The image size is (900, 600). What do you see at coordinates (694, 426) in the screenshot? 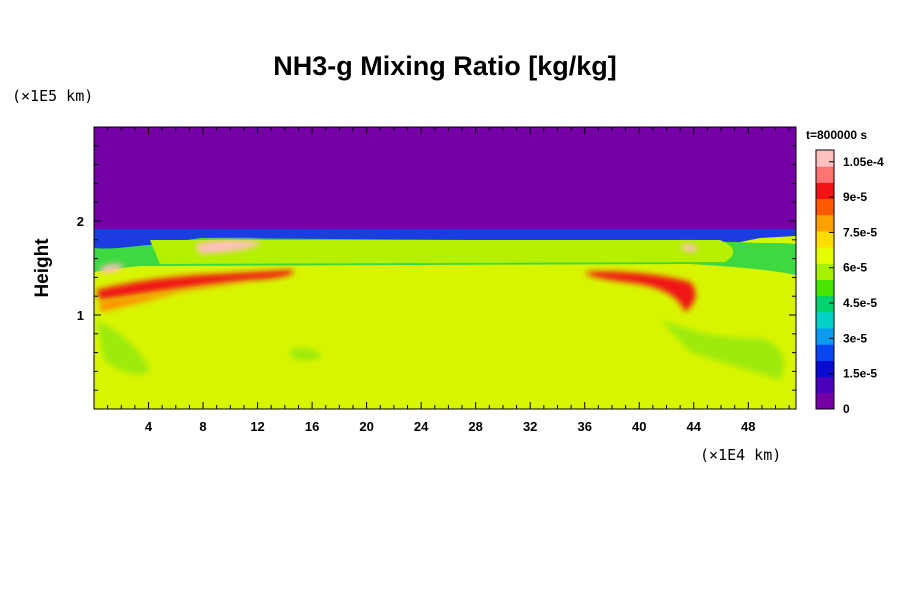
I see `x-tick-label: 44` at bounding box center [694, 426].